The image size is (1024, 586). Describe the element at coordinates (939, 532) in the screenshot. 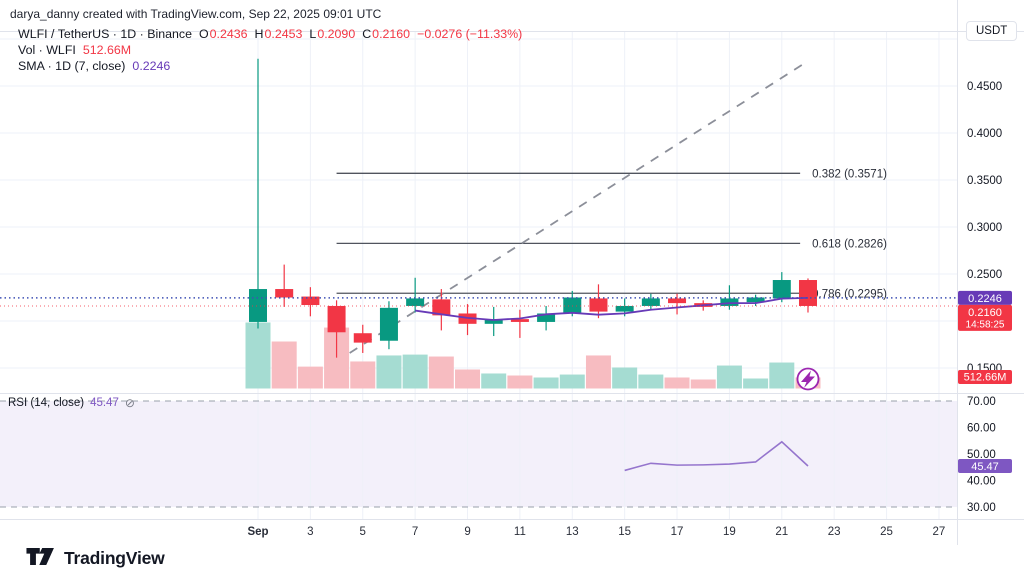

I see `time-tick-label: 27` at that location.